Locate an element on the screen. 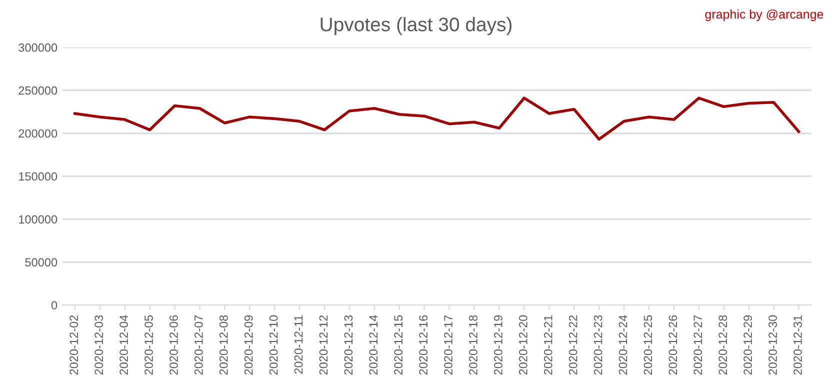 This screenshot has height=379, width=832. chart-title: Upvotes (last 30 days) is located at coordinates (416, 26).